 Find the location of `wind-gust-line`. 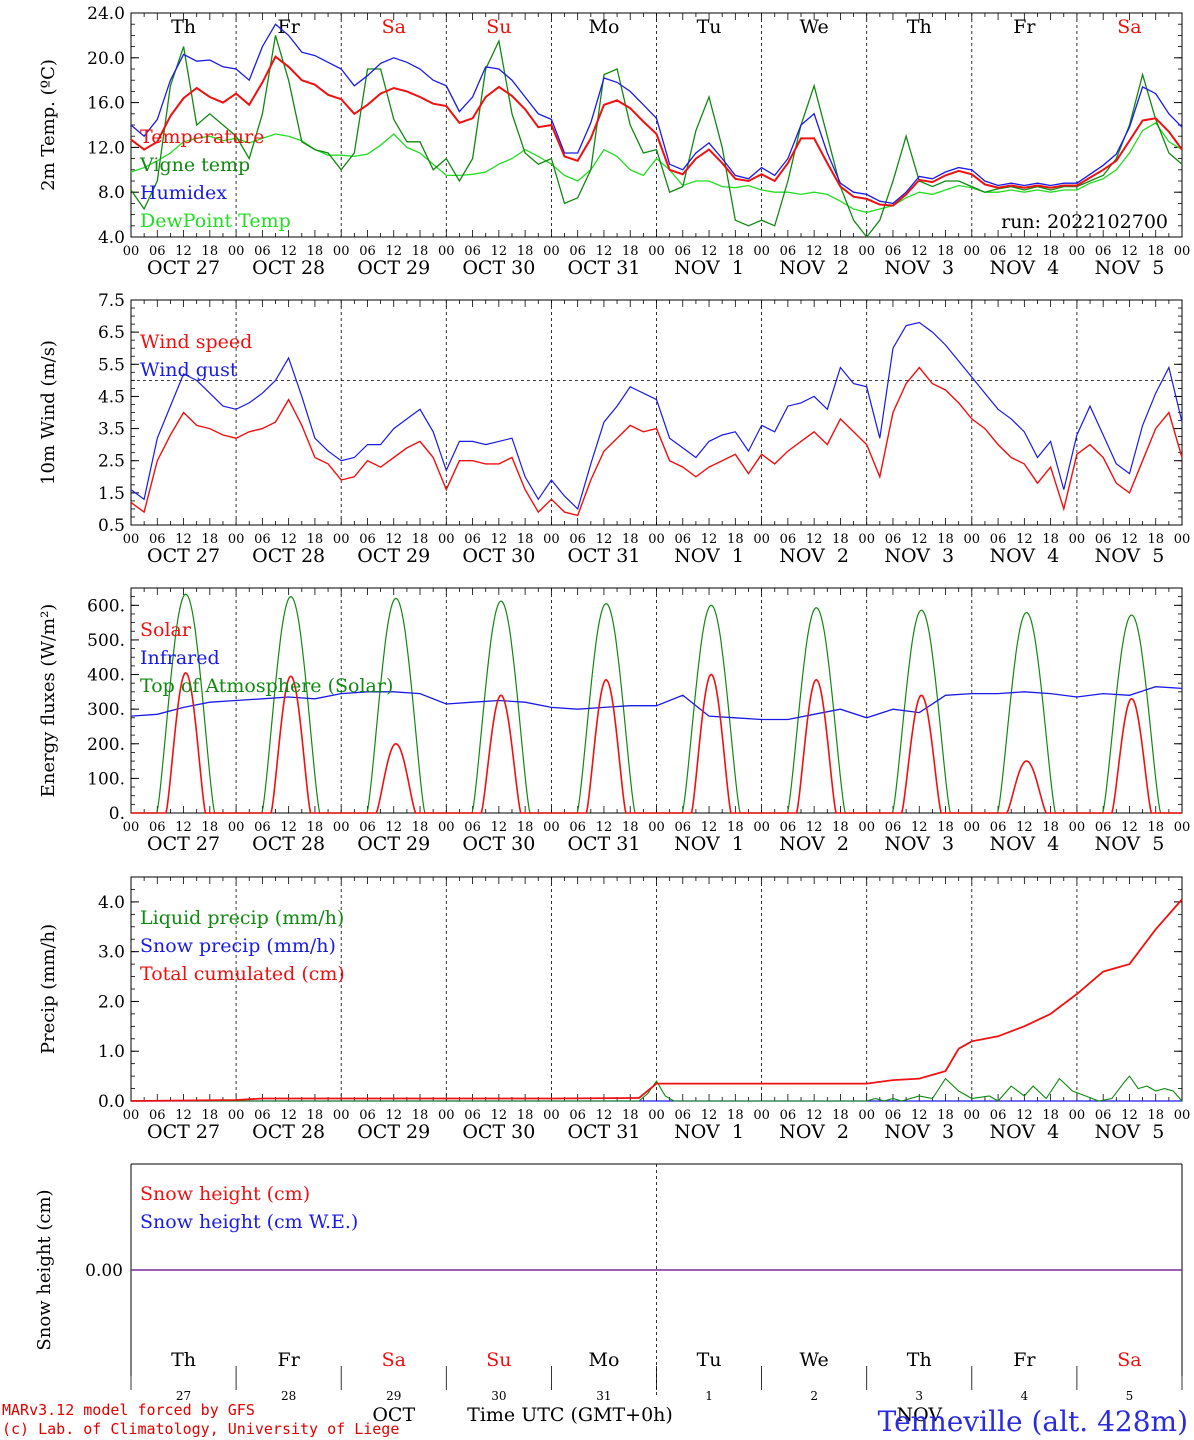

wind-gust-line is located at coordinates (656, 416).